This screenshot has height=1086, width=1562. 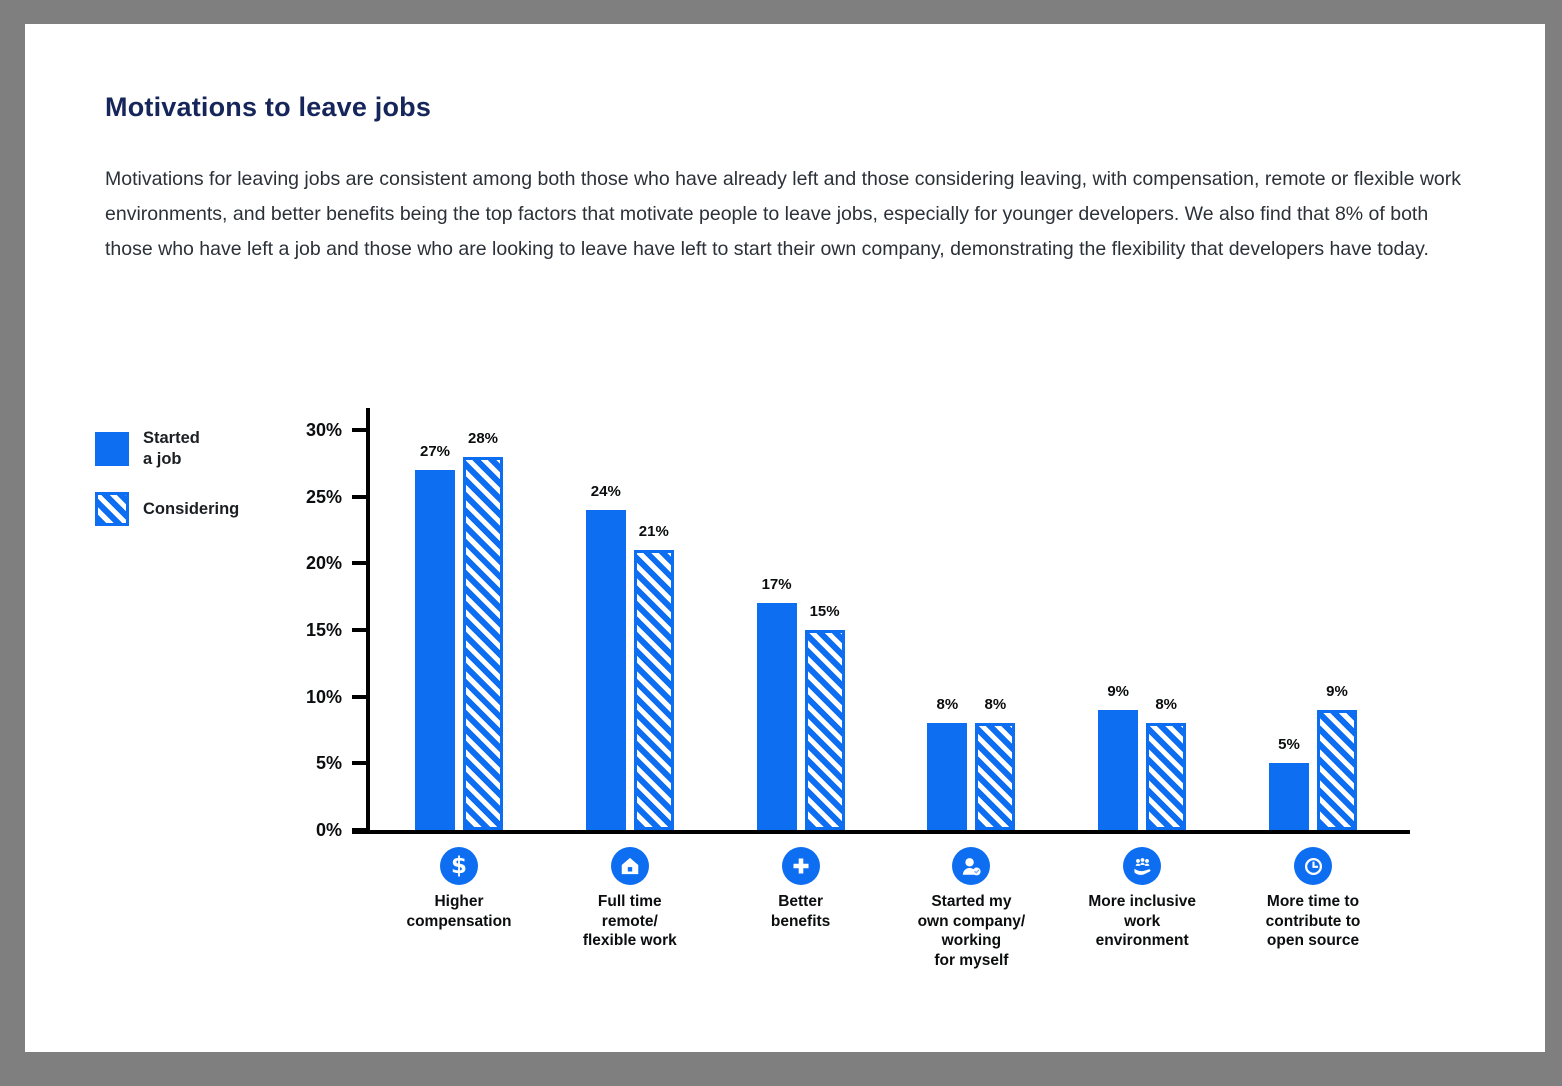 What do you see at coordinates (653, 531) in the screenshot?
I see `bar-value-label: 21%` at bounding box center [653, 531].